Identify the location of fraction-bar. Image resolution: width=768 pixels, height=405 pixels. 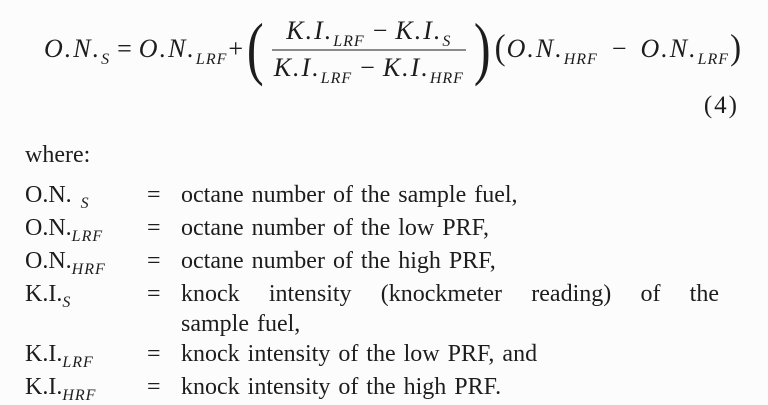
(368, 49).